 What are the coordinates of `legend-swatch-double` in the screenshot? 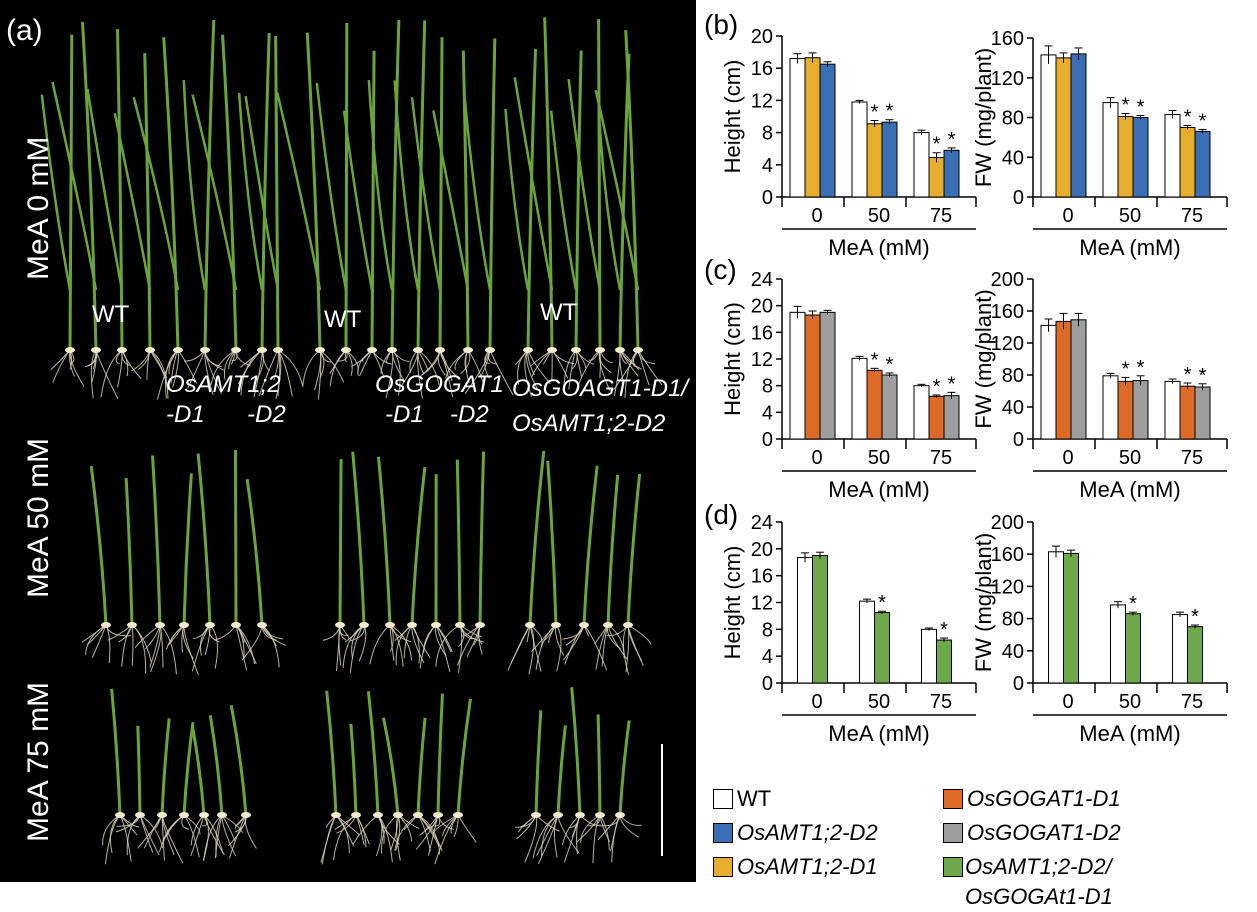 It's located at (953, 867).